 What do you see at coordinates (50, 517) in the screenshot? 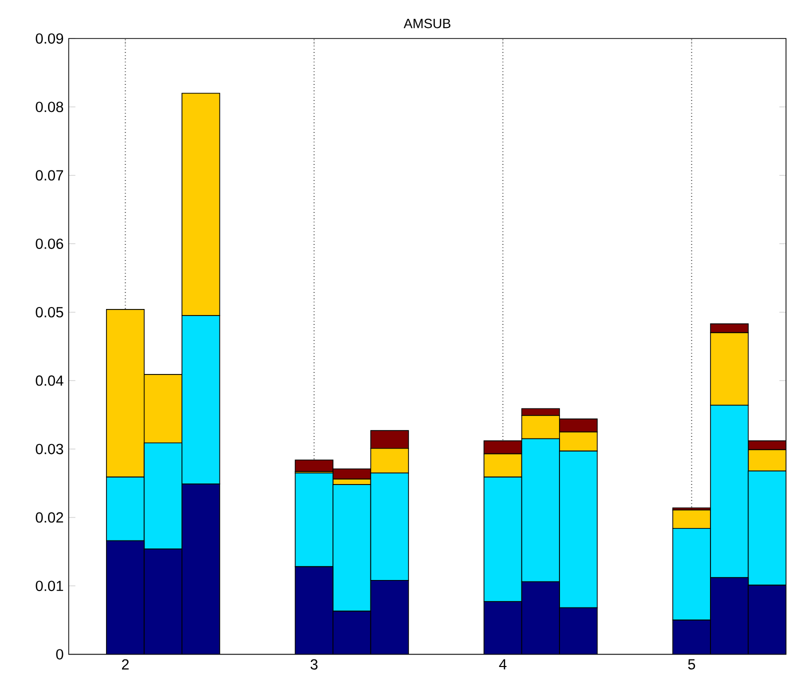
I see `y-tick-label: 0.02` at bounding box center [50, 517].